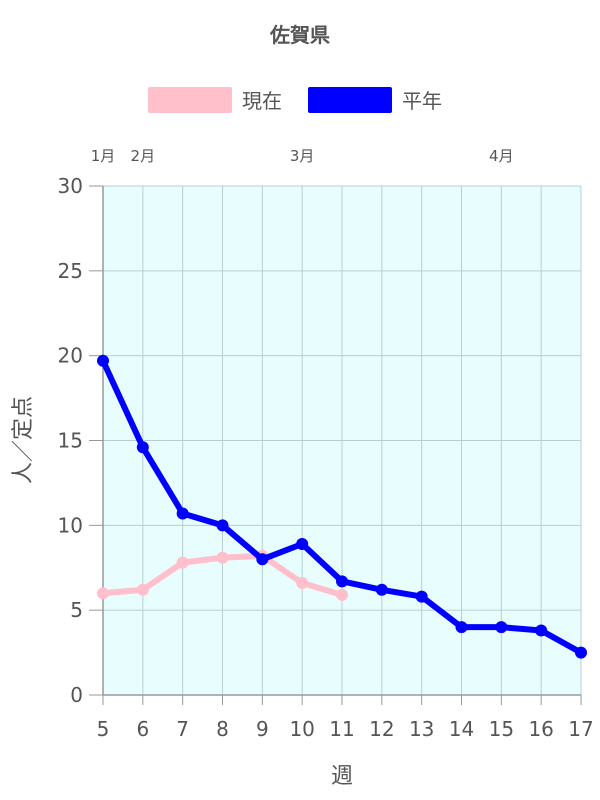  I want to click on y-tick-label-20: 20, so click(70, 356).